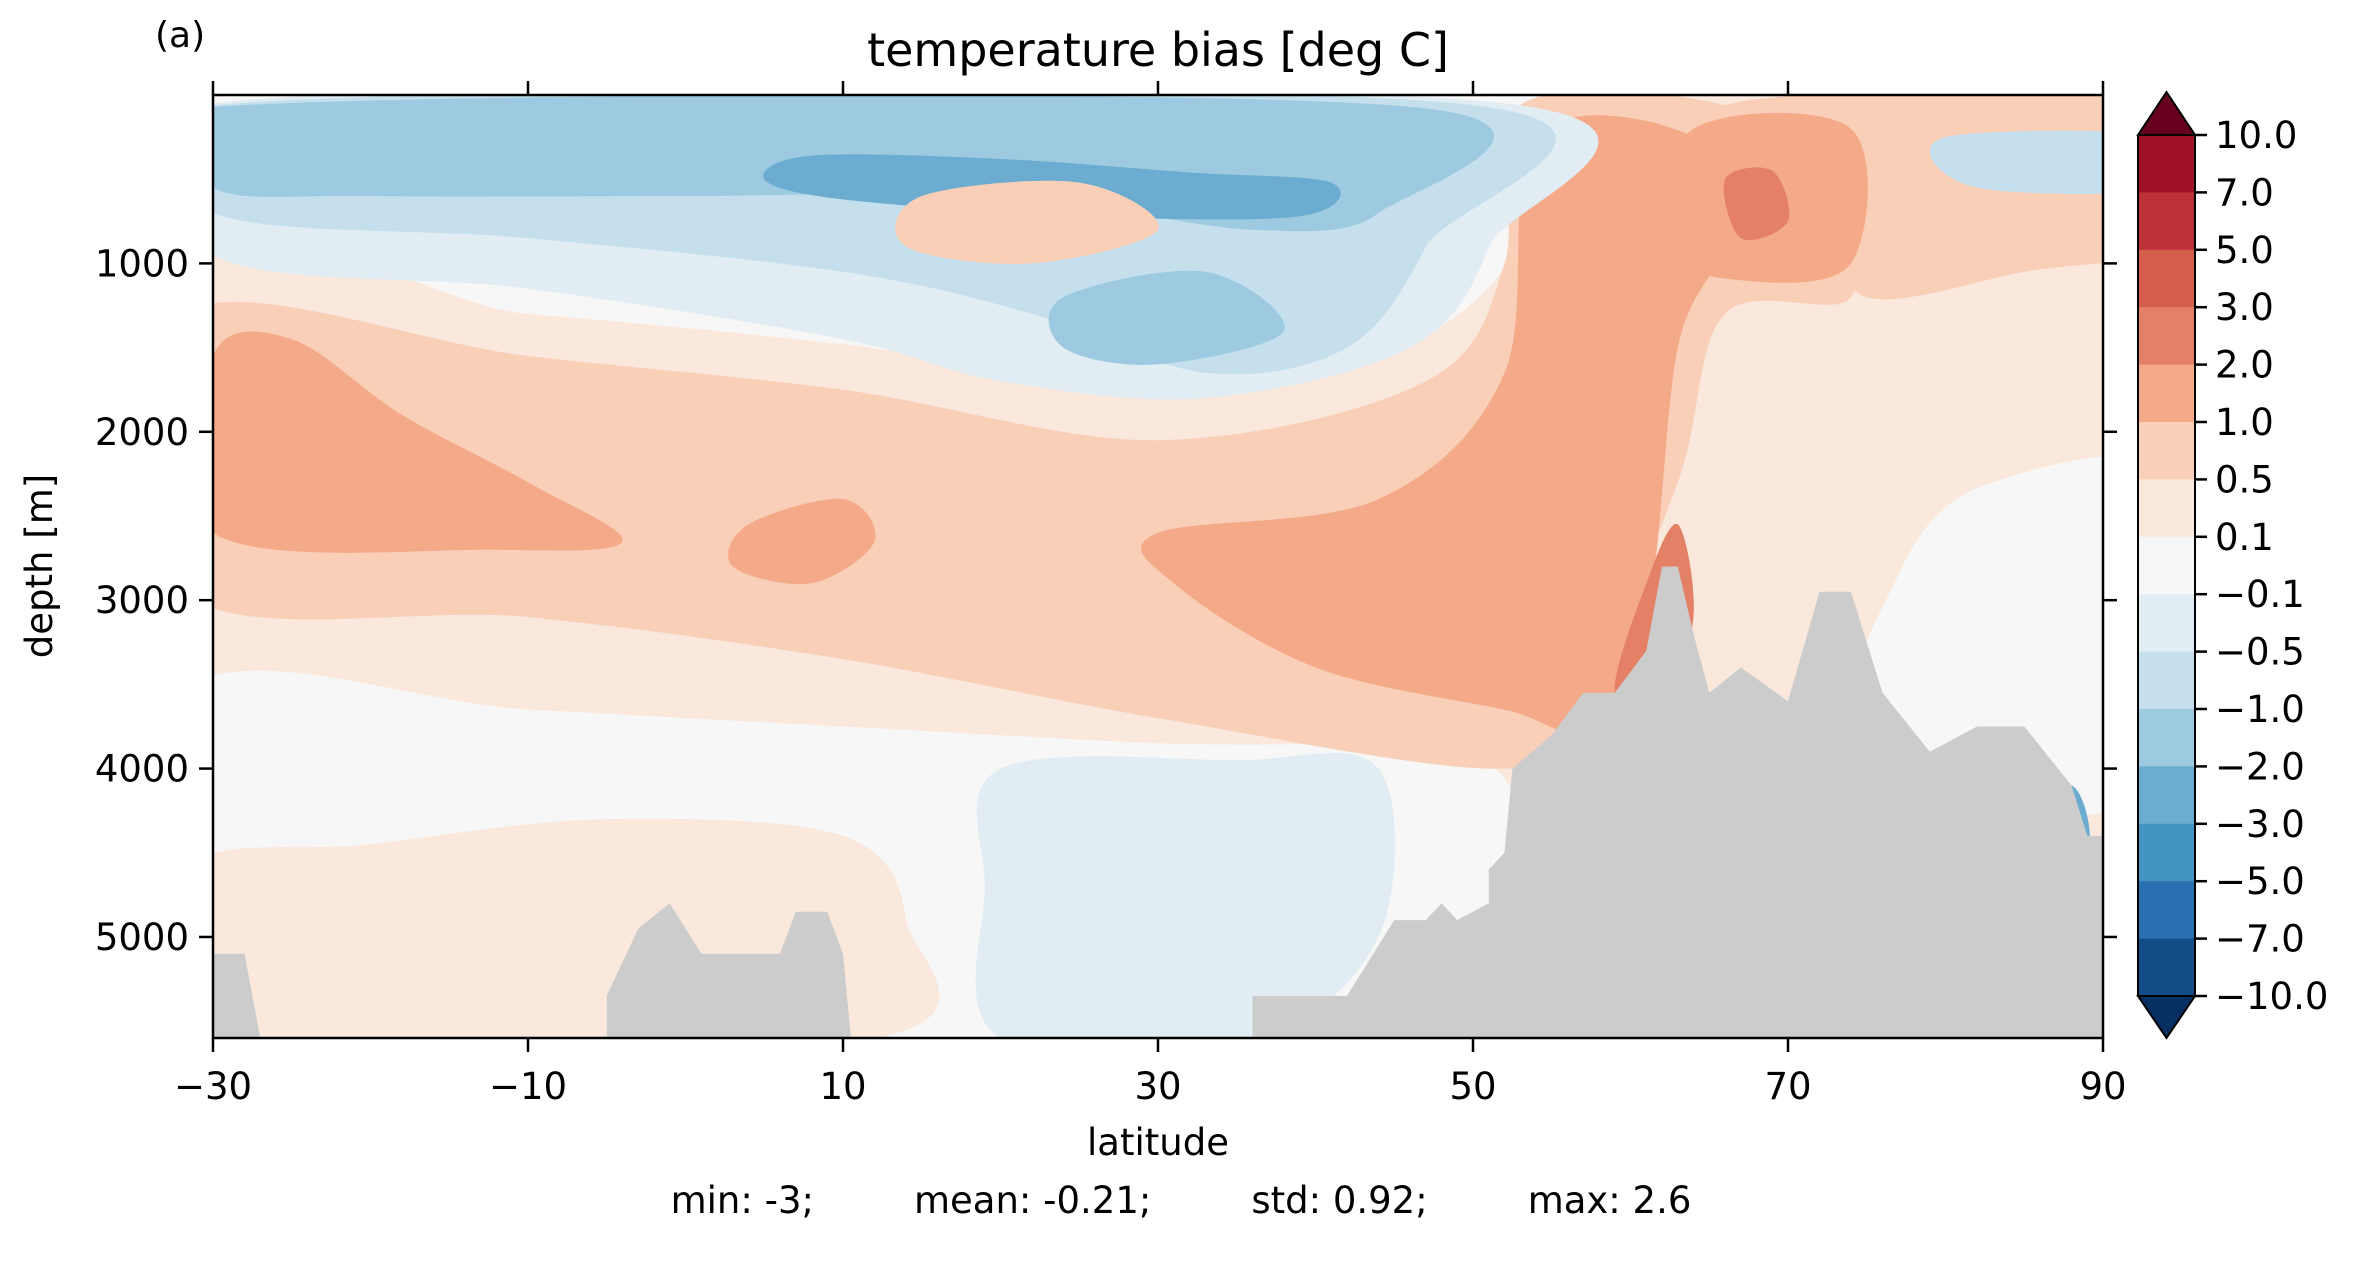 The height and width of the screenshot is (1263, 2362). Describe the element at coordinates (842, 1086) in the screenshot. I see `x-tick-label: 10` at that location.